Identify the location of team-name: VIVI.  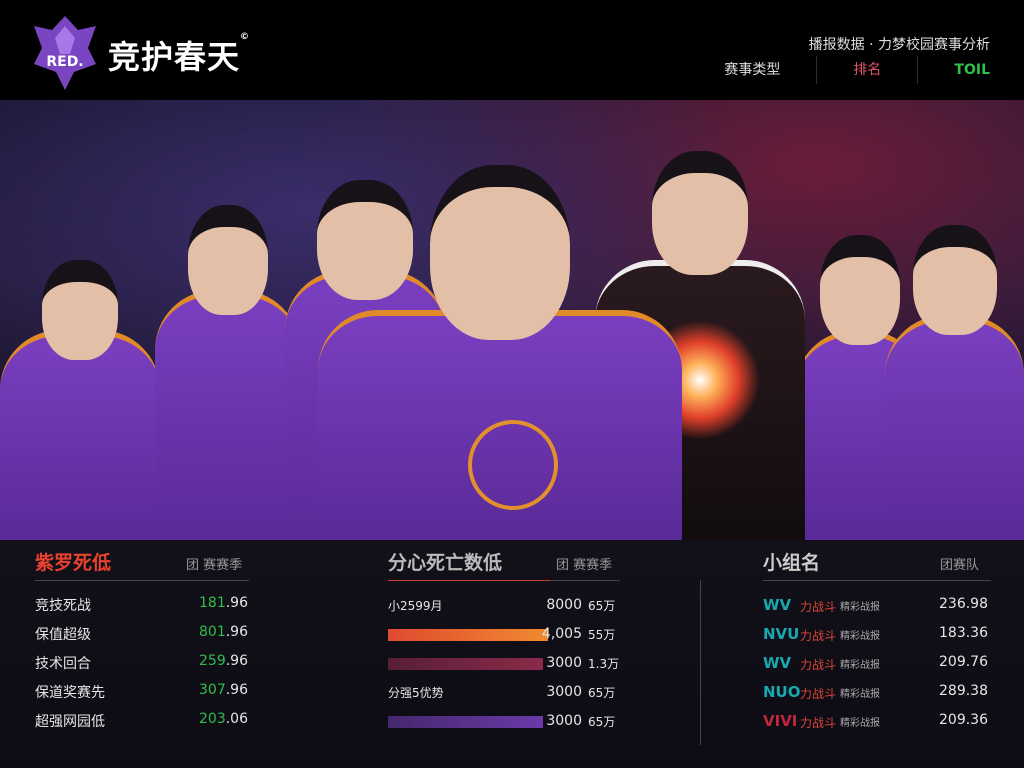
(780, 721).